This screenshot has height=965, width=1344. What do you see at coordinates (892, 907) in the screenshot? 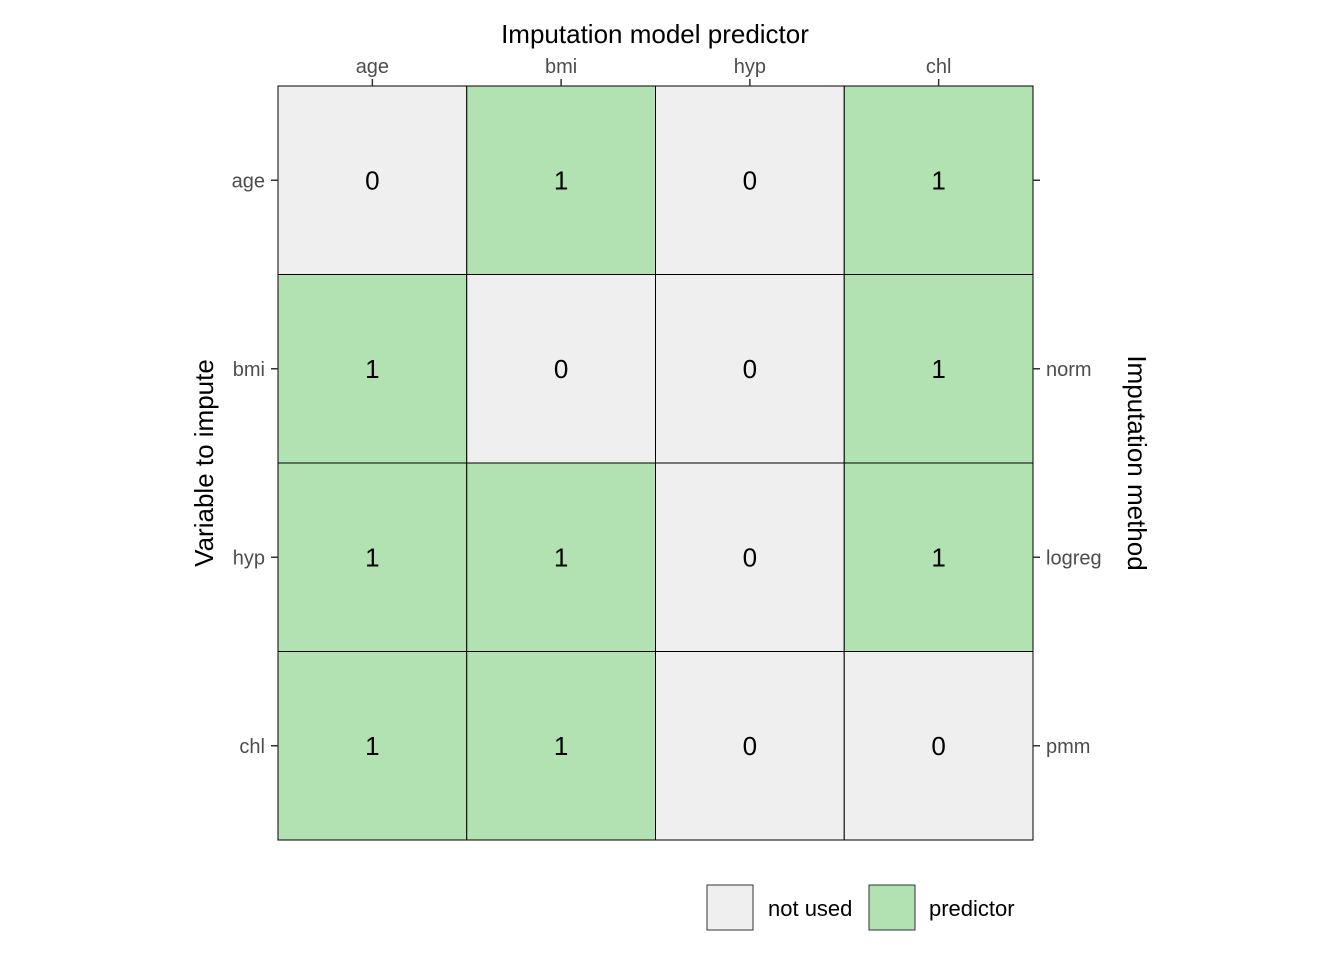
I see `legend-key-predictor` at bounding box center [892, 907].